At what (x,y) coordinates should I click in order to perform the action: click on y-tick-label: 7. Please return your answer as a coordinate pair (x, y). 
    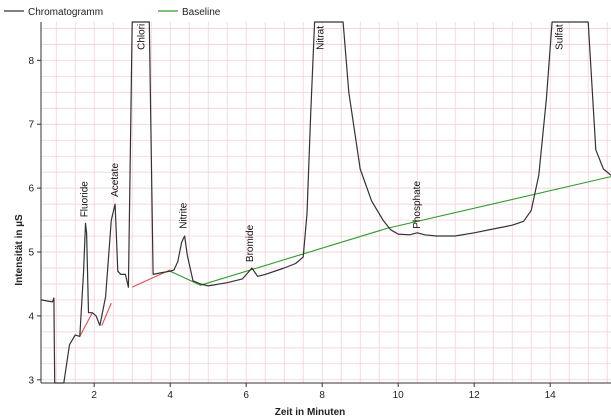
    Looking at the image, I should click on (31, 125).